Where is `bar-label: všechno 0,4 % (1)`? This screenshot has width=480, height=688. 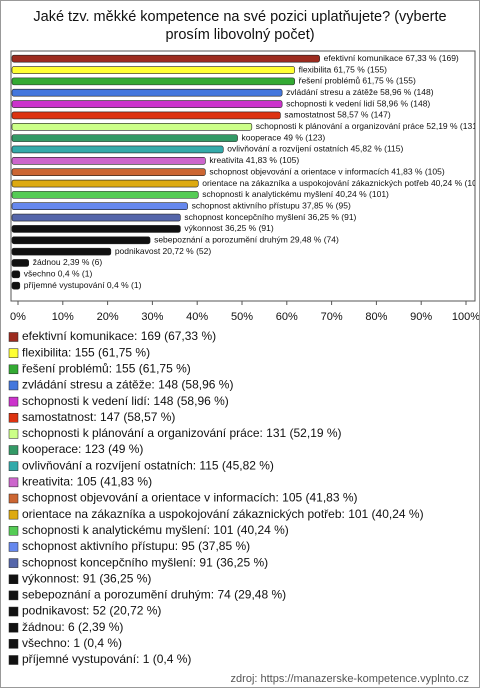 bar-label: všechno 0,4 % (1) is located at coordinates (58, 274).